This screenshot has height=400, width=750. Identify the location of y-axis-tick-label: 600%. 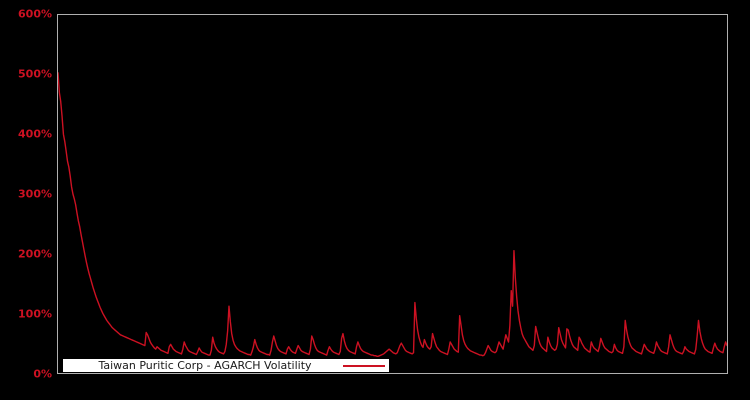
(35, 14).